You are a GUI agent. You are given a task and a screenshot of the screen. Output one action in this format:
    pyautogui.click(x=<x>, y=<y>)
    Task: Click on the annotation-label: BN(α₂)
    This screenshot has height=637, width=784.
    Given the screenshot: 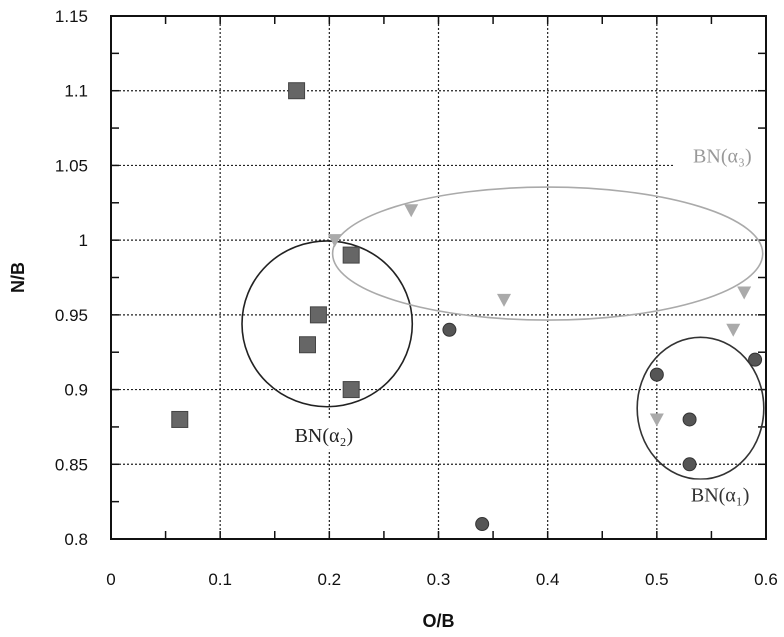 What is the action you would take?
    pyautogui.click(x=324, y=436)
    